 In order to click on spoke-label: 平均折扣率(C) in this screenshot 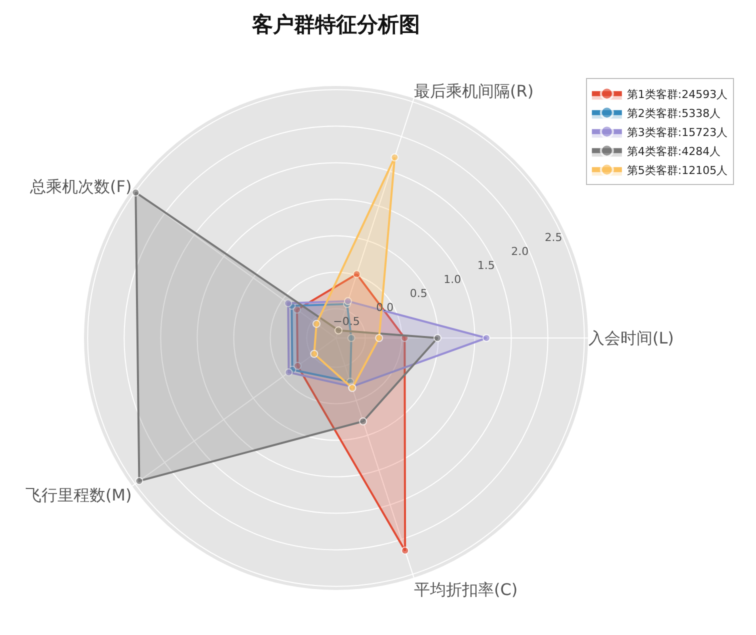, I will do `click(466, 590)`.